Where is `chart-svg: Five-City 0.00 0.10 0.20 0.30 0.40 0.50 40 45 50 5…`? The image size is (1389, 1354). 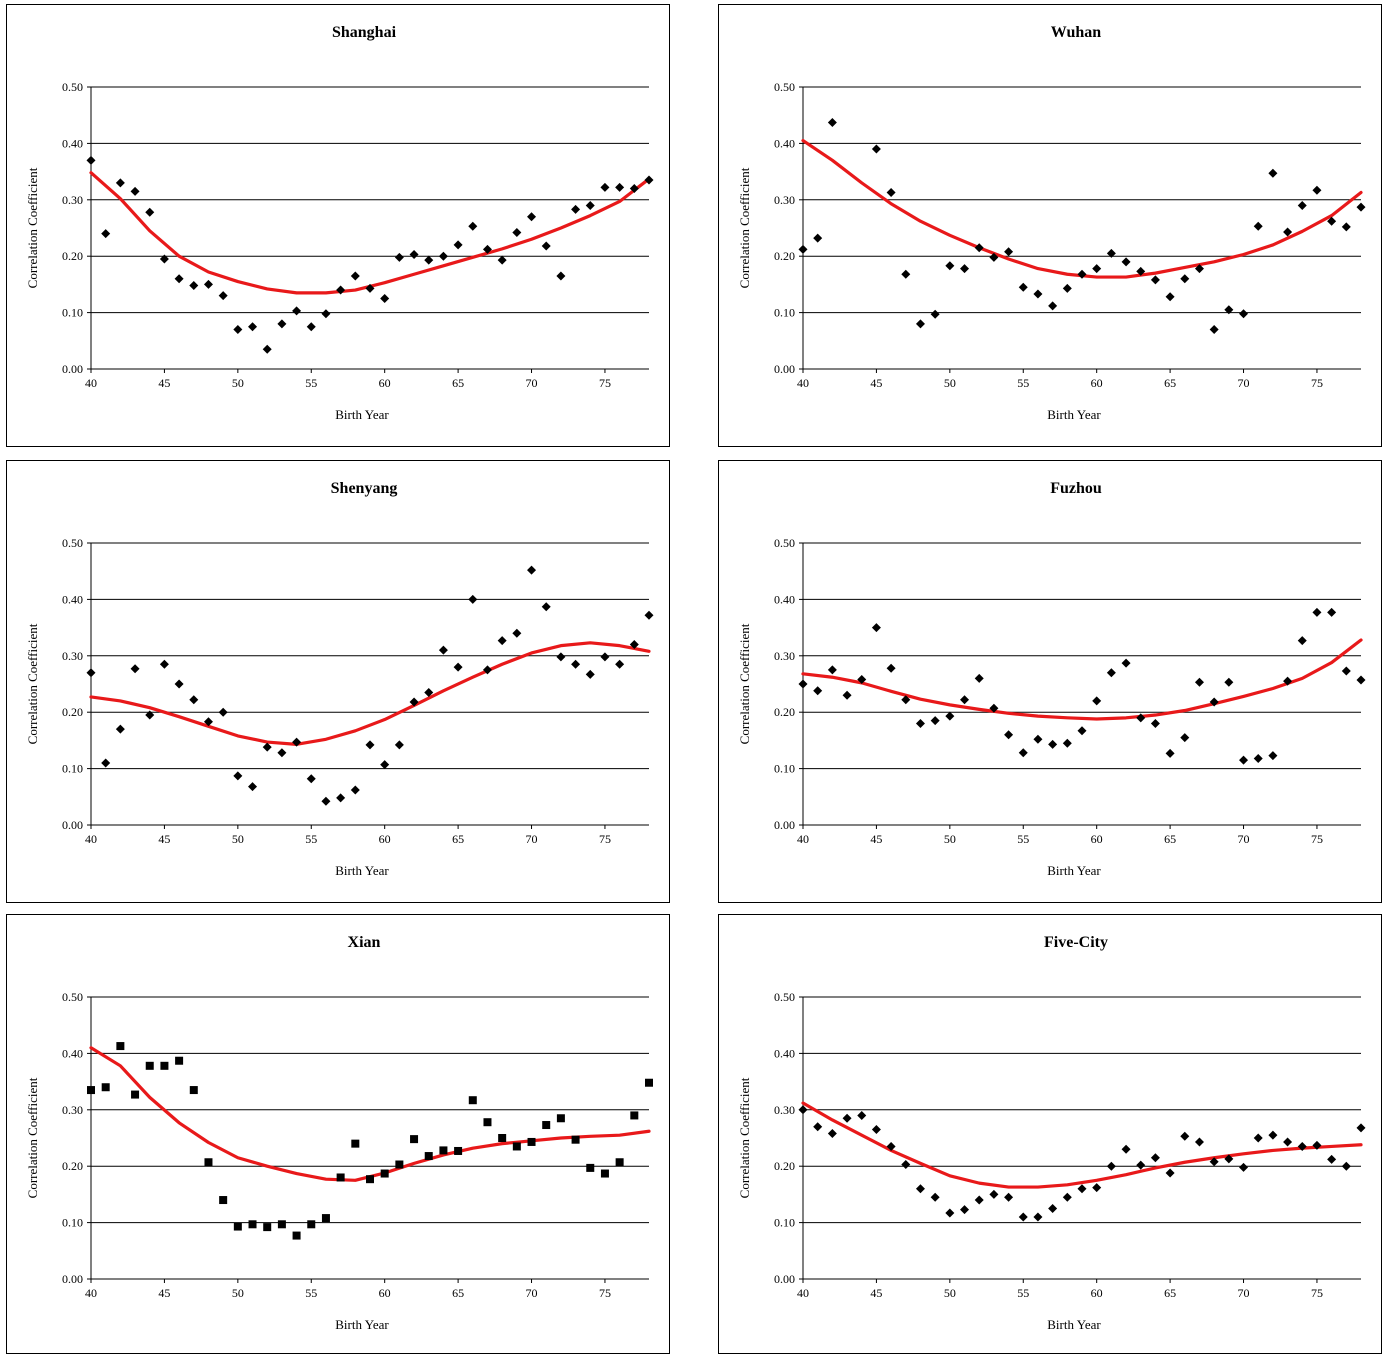
chart-svg: Five-City 0.00 0.10 0.20 0.30 0.40 0.50 40 45 50 5… is located at coordinates (1051, 1133).